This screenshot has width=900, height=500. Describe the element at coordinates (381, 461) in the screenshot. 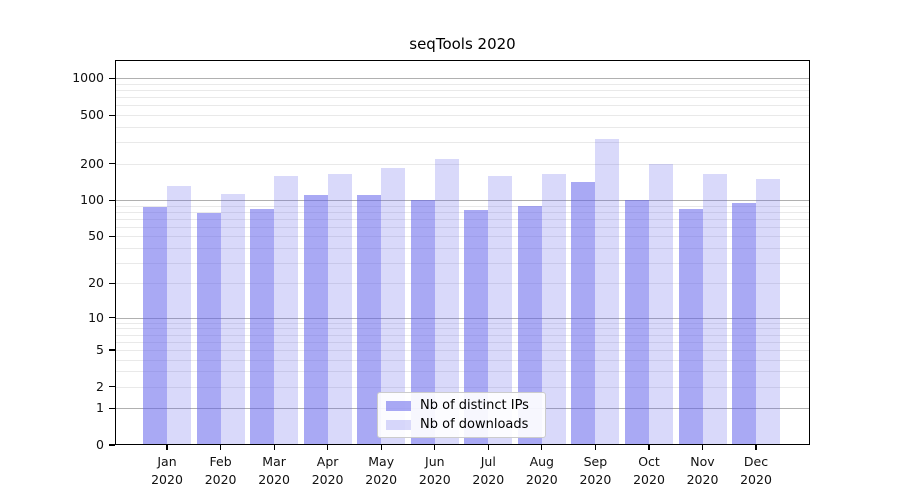

I see `x-tick-label-month-may: May` at that location.